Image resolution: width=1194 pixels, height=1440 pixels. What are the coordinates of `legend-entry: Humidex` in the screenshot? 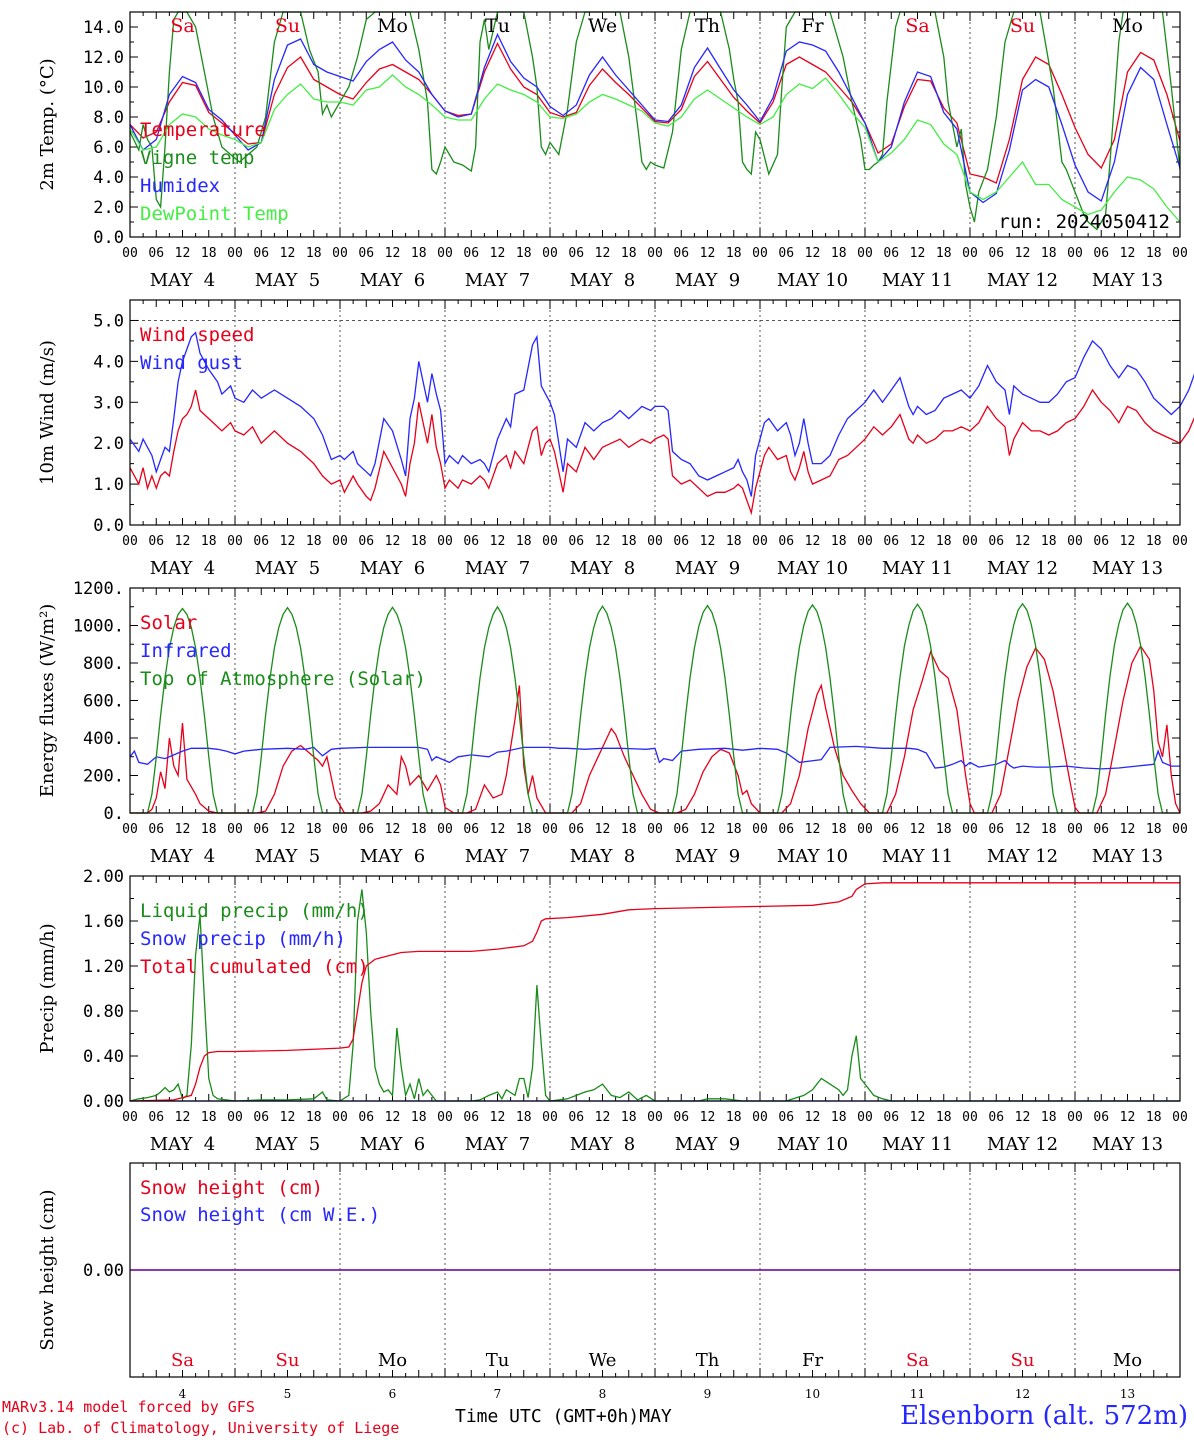 It's located at (180, 186).